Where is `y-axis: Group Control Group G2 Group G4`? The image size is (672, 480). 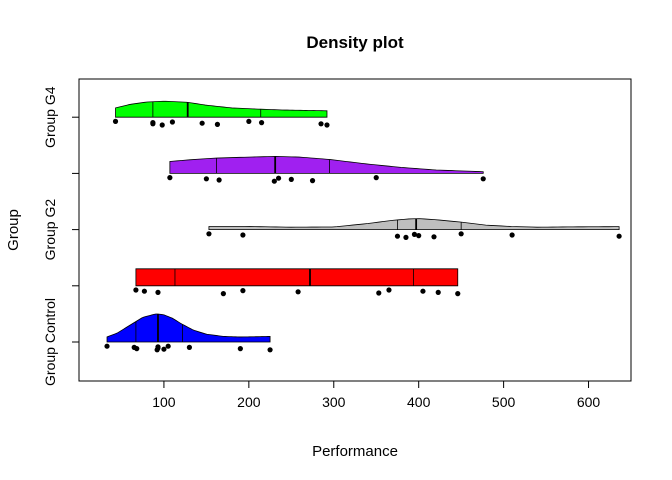
y-axis: Group Control Group G2 Group G4 is located at coordinates (61, 236).